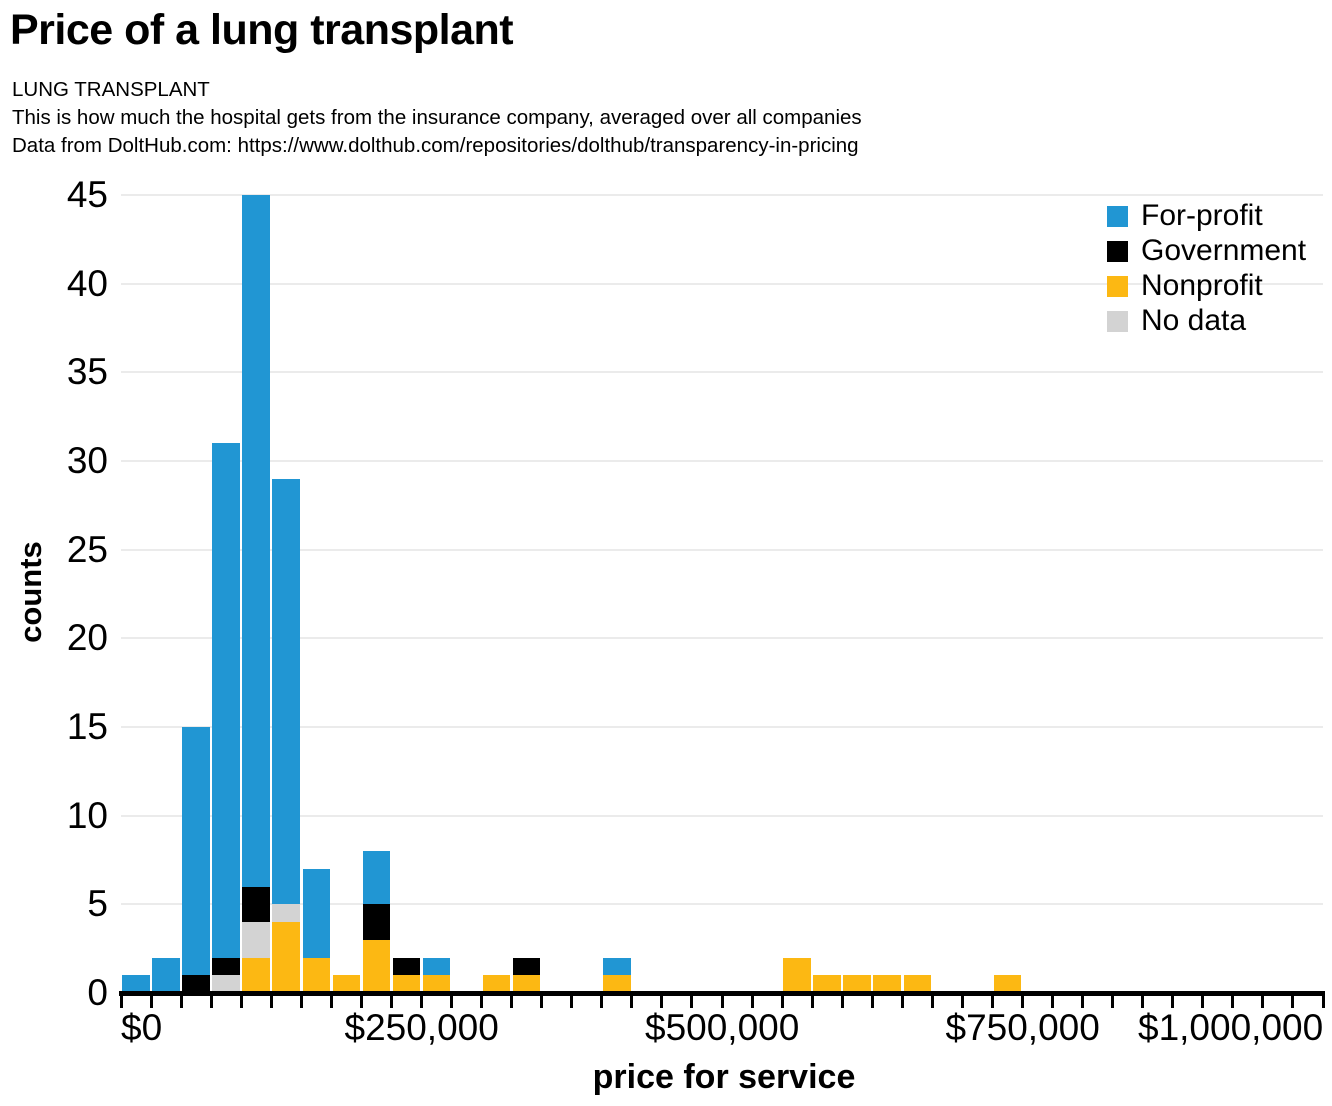  Describe the element at coordinates (1117, 216) in the screenshot. I see `legend-swatch-for-profit` at that location.